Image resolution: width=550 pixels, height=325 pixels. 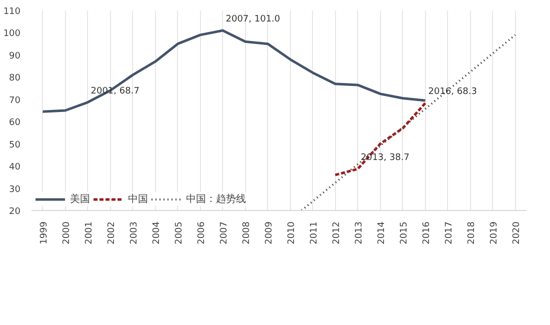 I want to click on y-tick-label: 90, so click(x=15, y=56).